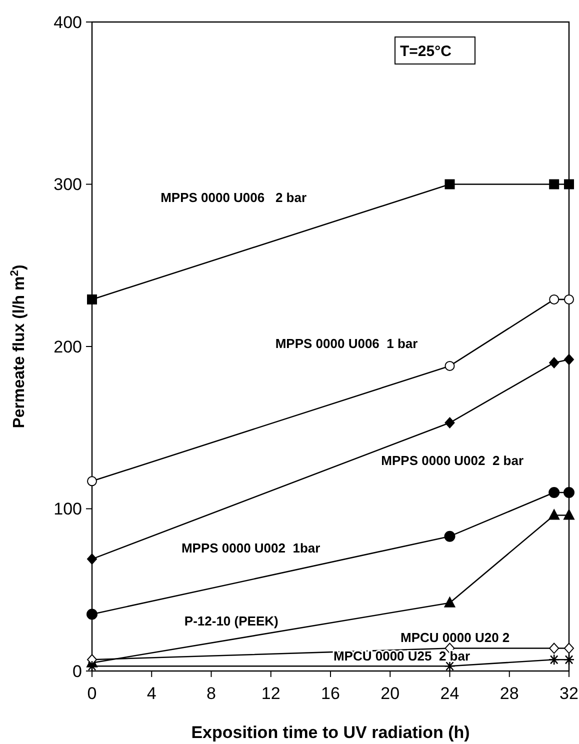 The height and width of the screenshot is (744, 579). Describe the element at coordinates (330, 693) in the screenshot. I see `x-tick-label: 16` at that location.